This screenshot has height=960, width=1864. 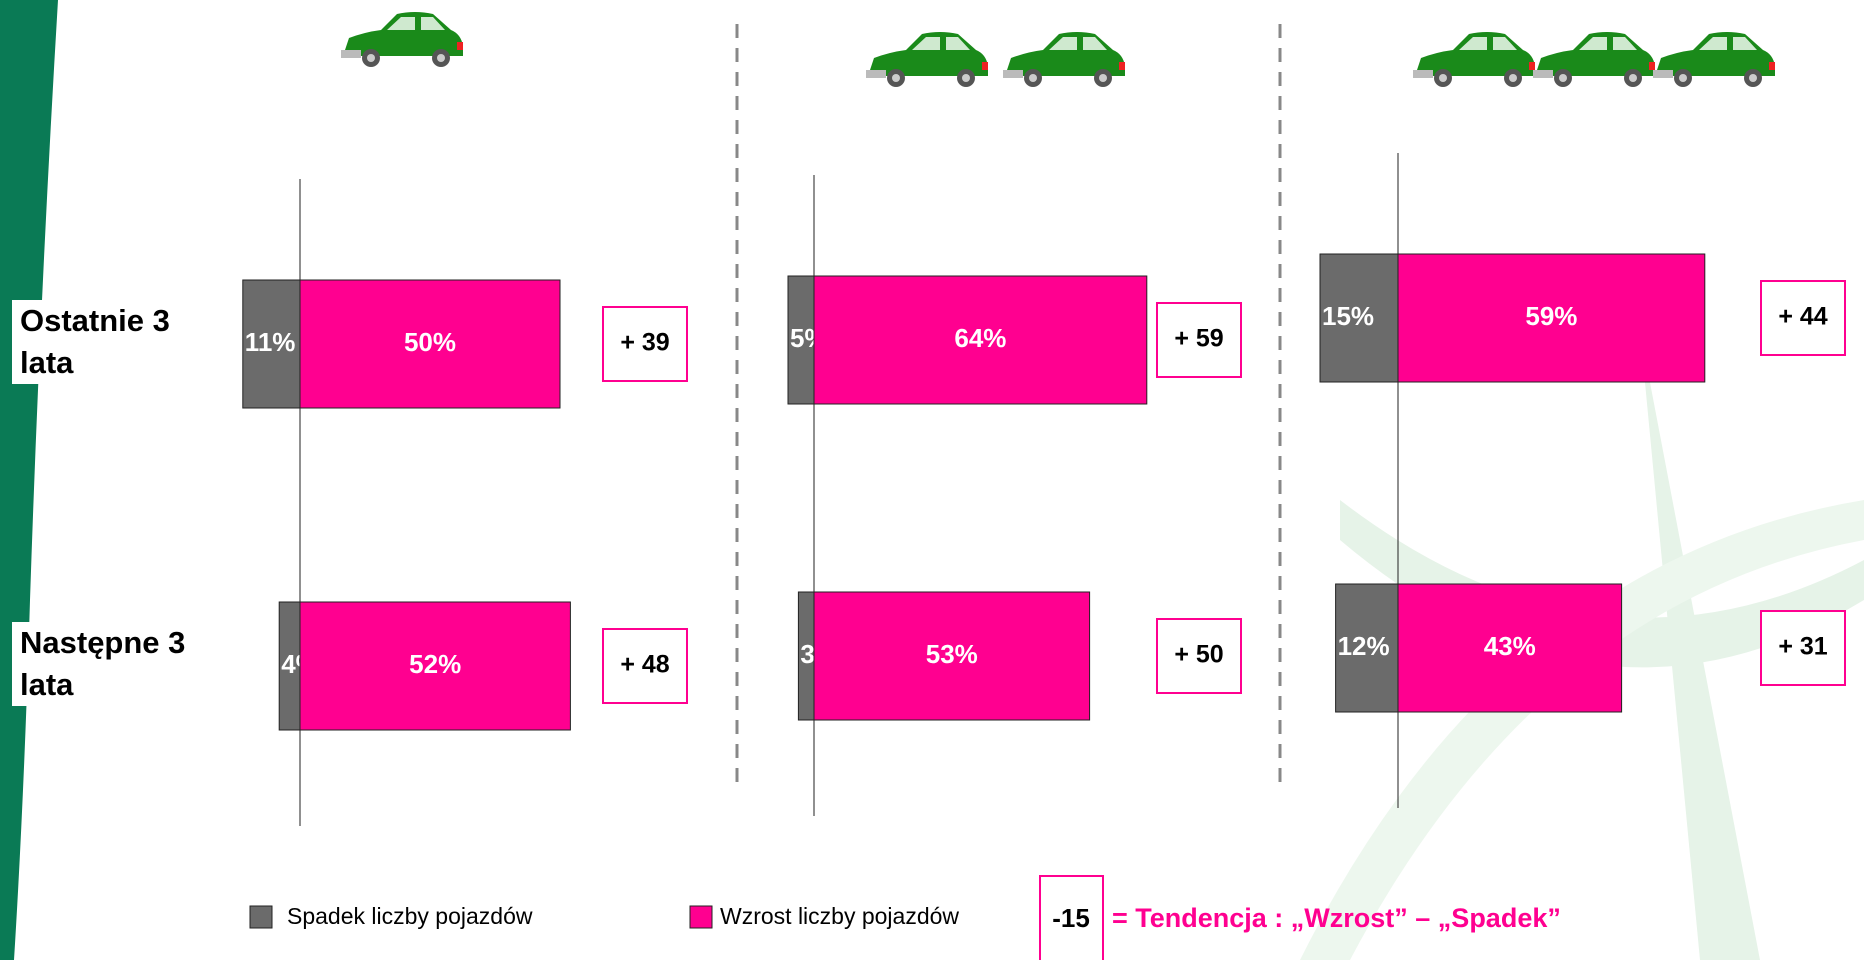 I want to click on net-label: + 50, so click(x=1198, y=655).